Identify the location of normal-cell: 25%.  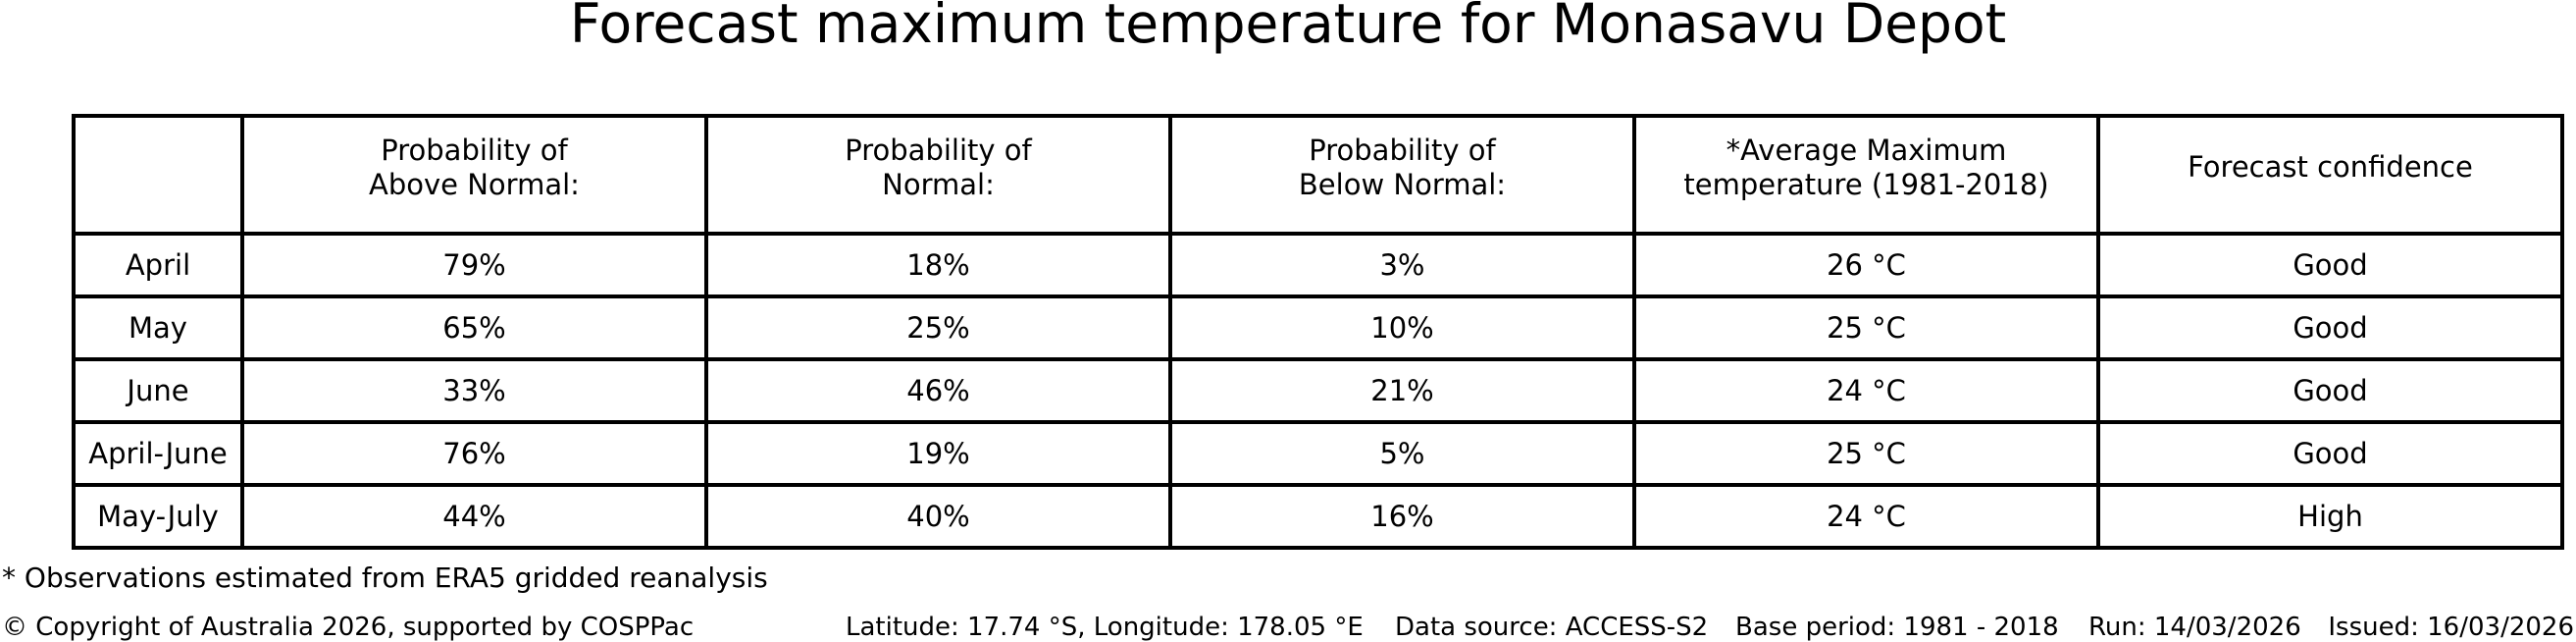
(938, 327).